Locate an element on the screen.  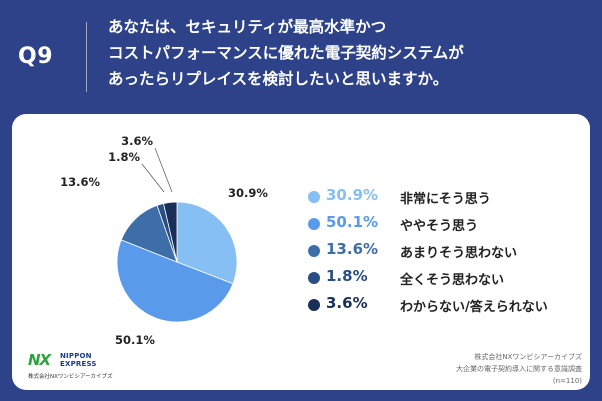
legend-value-somewhat: 50.1% is located at coordinates (352, 222).